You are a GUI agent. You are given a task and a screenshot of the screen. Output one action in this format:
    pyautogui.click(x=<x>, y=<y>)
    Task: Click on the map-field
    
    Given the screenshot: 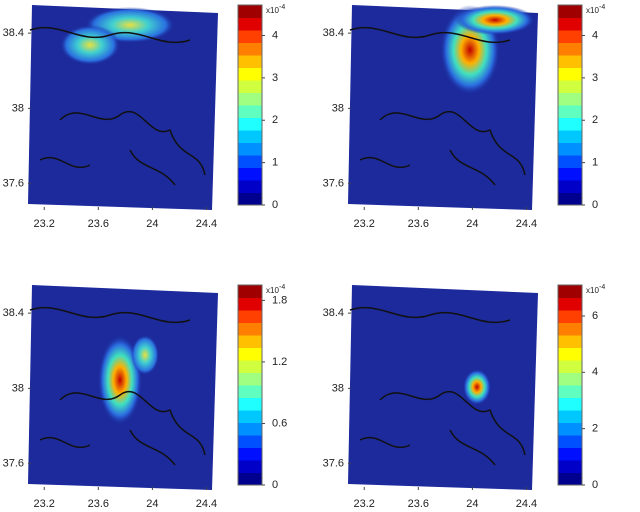 What is the action you would take?
    pyautogui.click(x=443, y=387)
    